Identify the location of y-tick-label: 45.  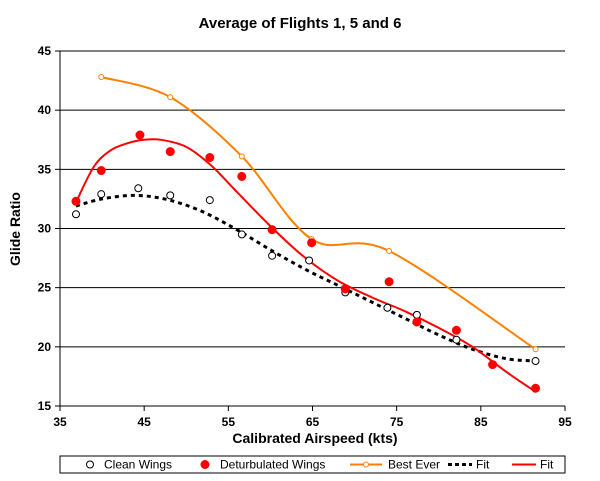
(45, 51).